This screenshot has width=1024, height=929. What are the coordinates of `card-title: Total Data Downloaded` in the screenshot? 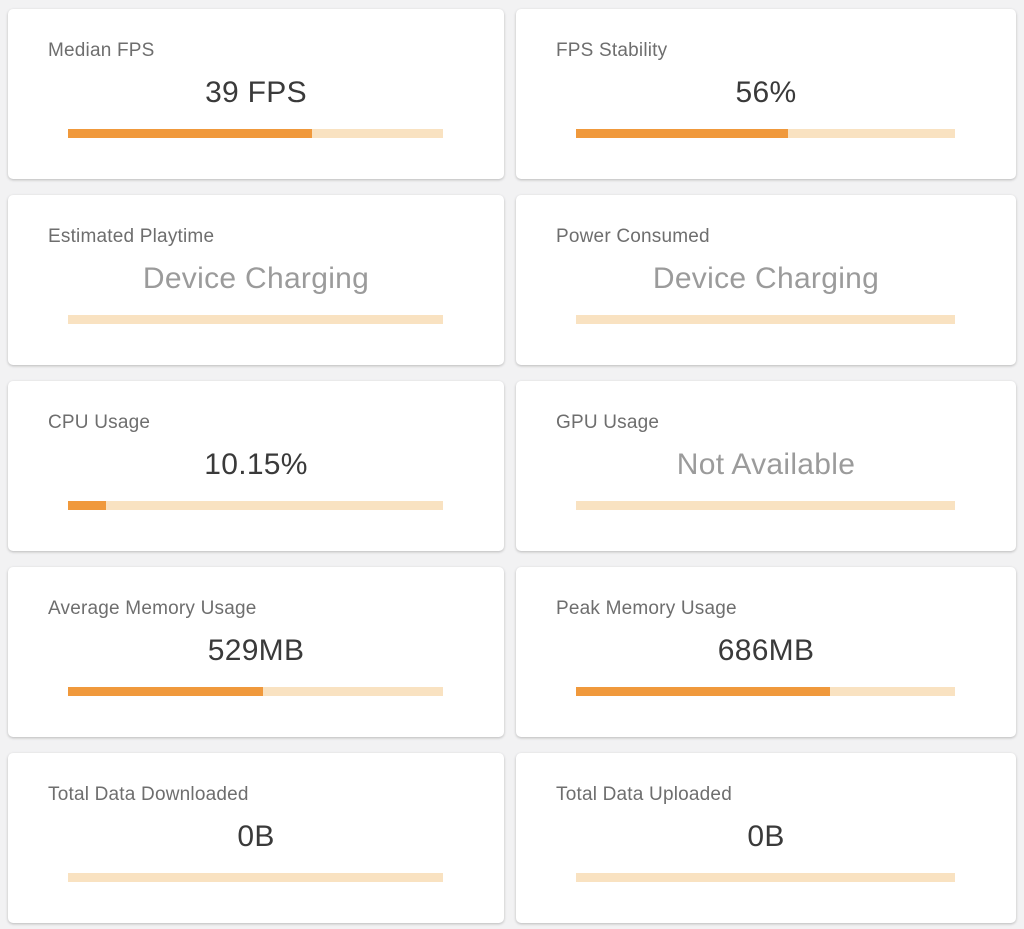 It's located at (148, 794).